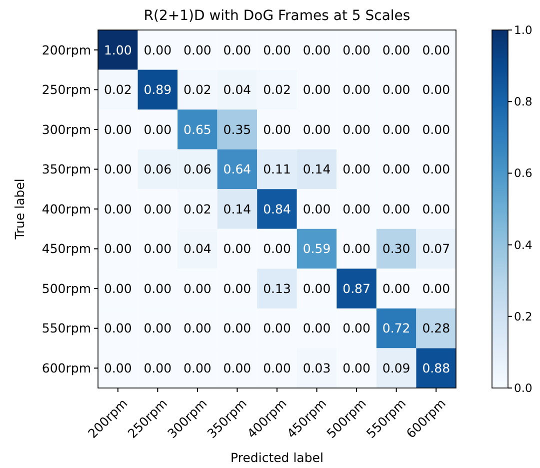 This screenshot has width=540, height=468. What do you see at coordinates (277, 169) in the screenshot?
I see `data-label: 0.11` at bounding box center [277, 169].